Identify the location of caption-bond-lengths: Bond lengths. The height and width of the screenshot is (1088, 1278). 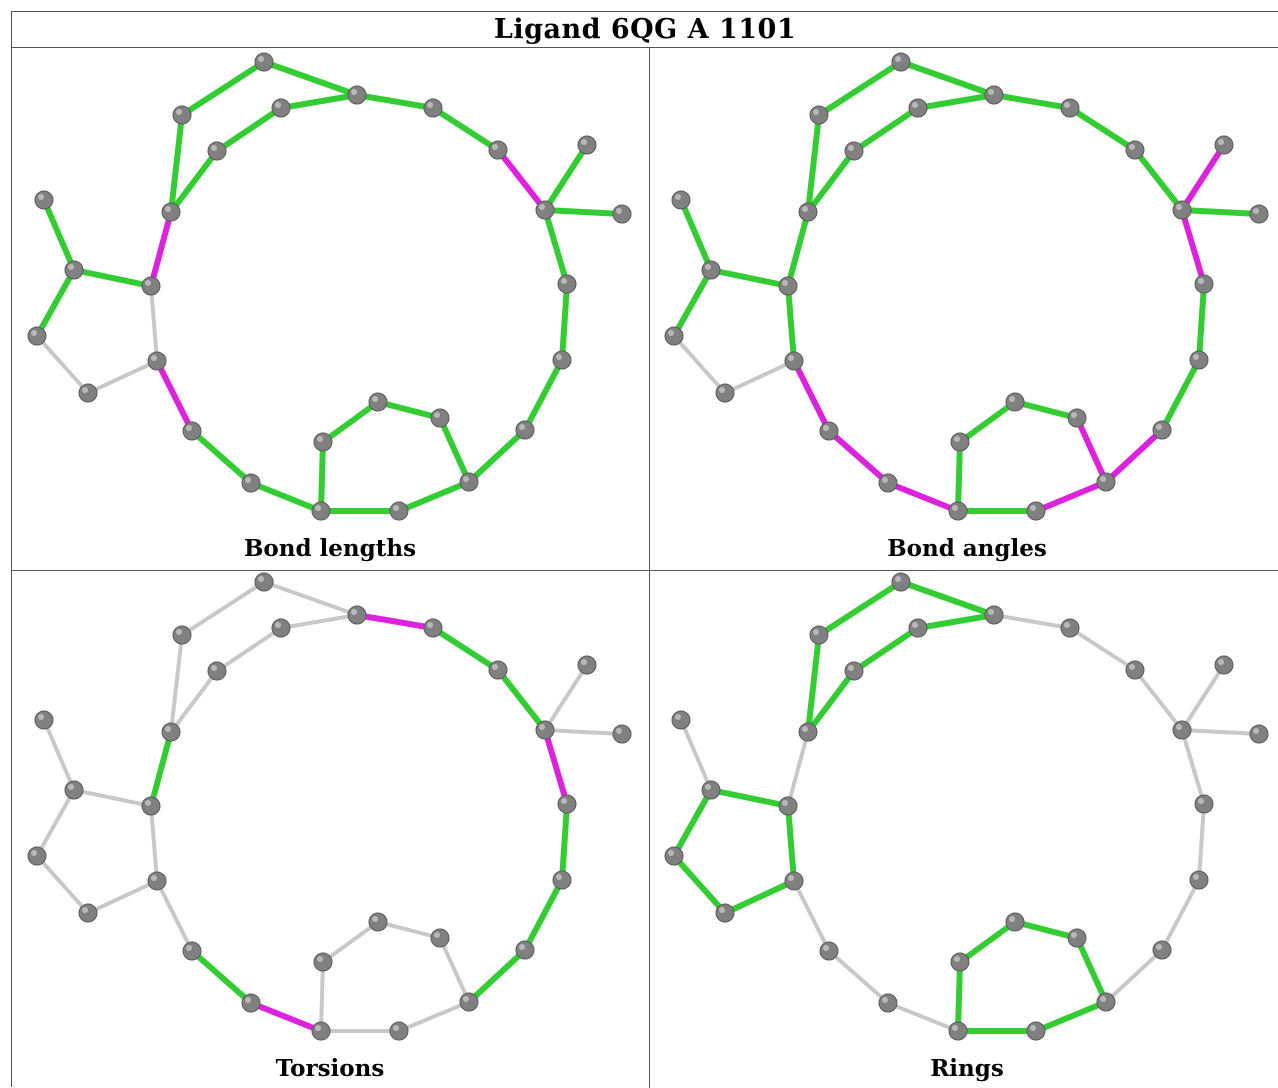
(330, 548).